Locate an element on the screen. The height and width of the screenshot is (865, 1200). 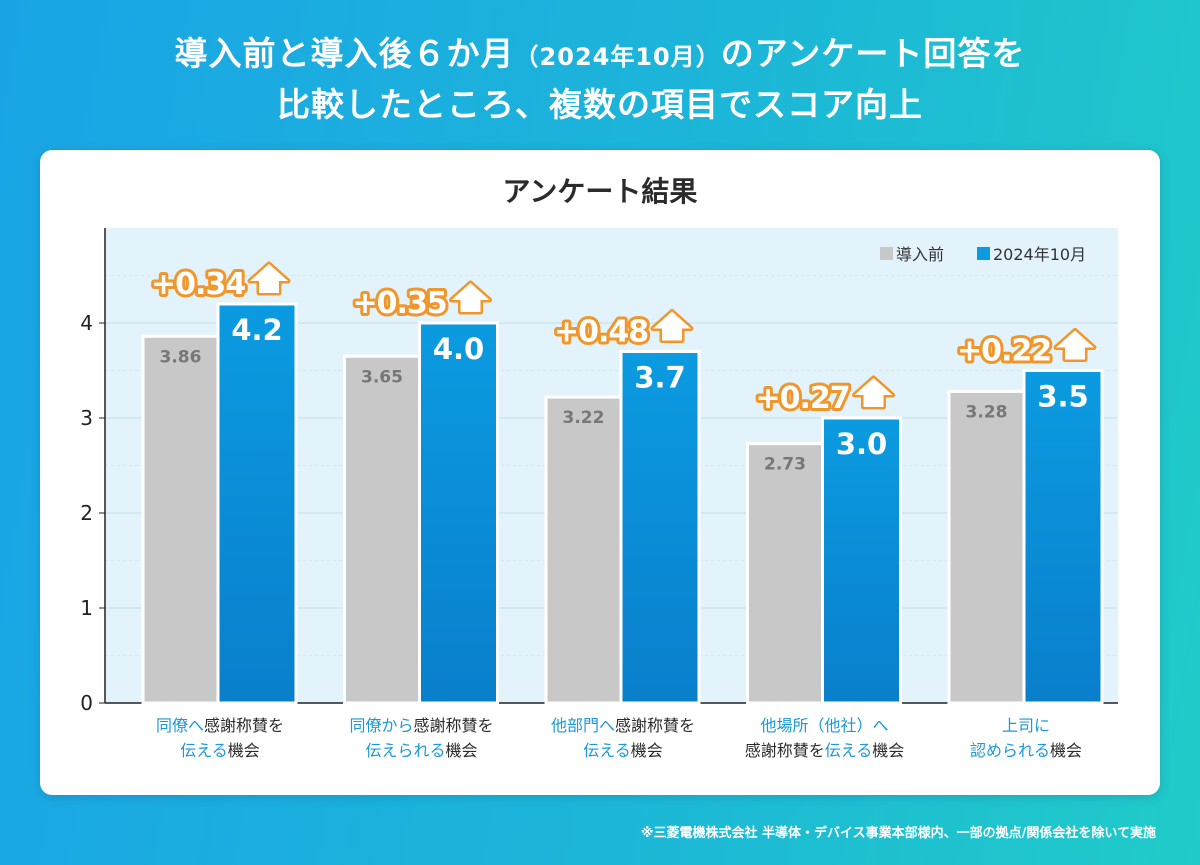
bar-label-before: 2.73 is located at coordinates (785, 465).